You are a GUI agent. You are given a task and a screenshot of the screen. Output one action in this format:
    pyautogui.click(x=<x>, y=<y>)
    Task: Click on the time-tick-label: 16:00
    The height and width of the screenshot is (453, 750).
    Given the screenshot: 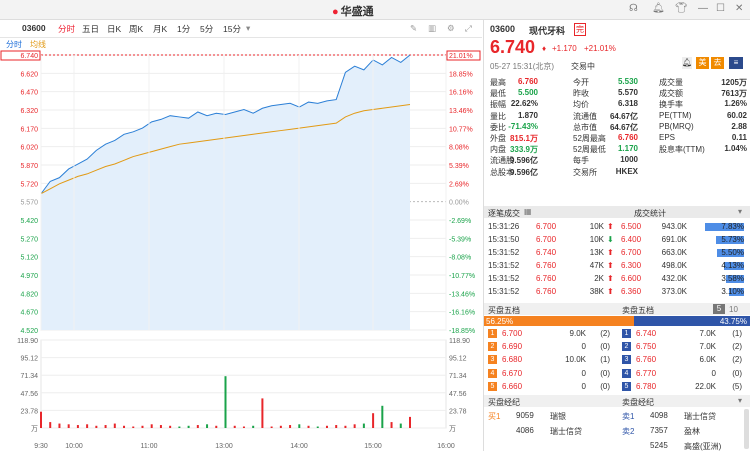 What is the action you would take?
    pyautogui.click(x=446, y=446)
    